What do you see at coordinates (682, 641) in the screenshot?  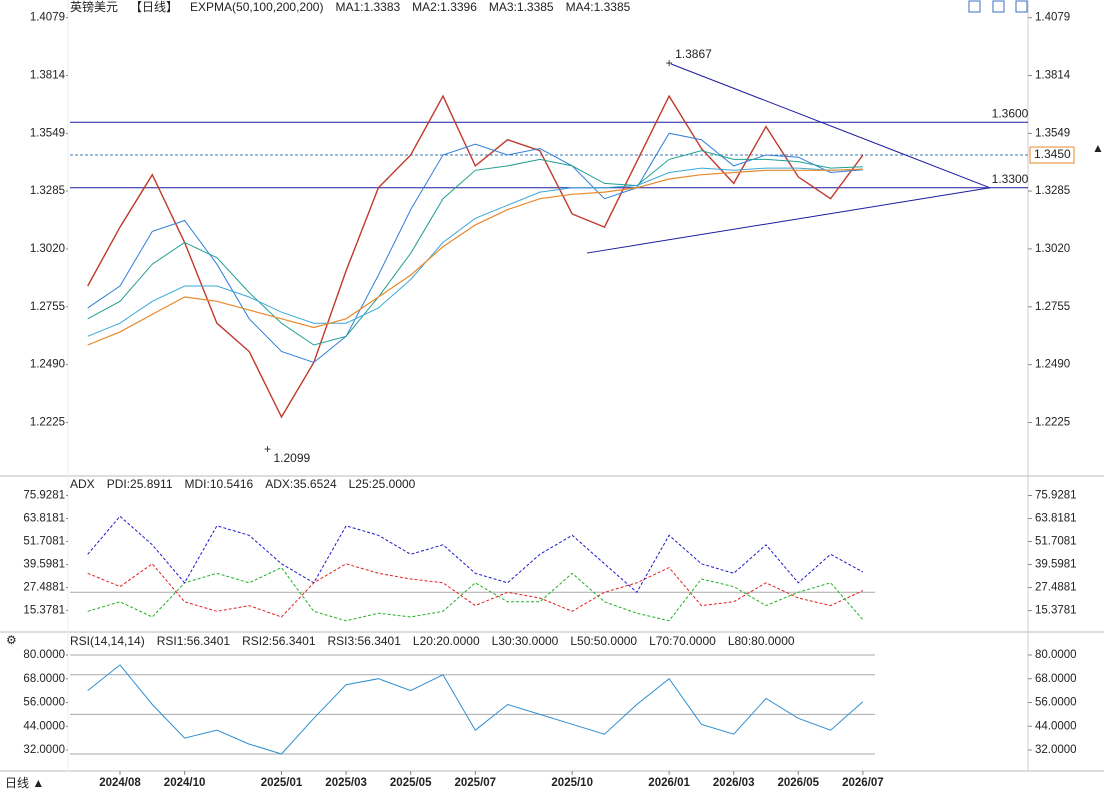 I see `legend-entry: L70:70.0000` at bounding box center [682, 641].